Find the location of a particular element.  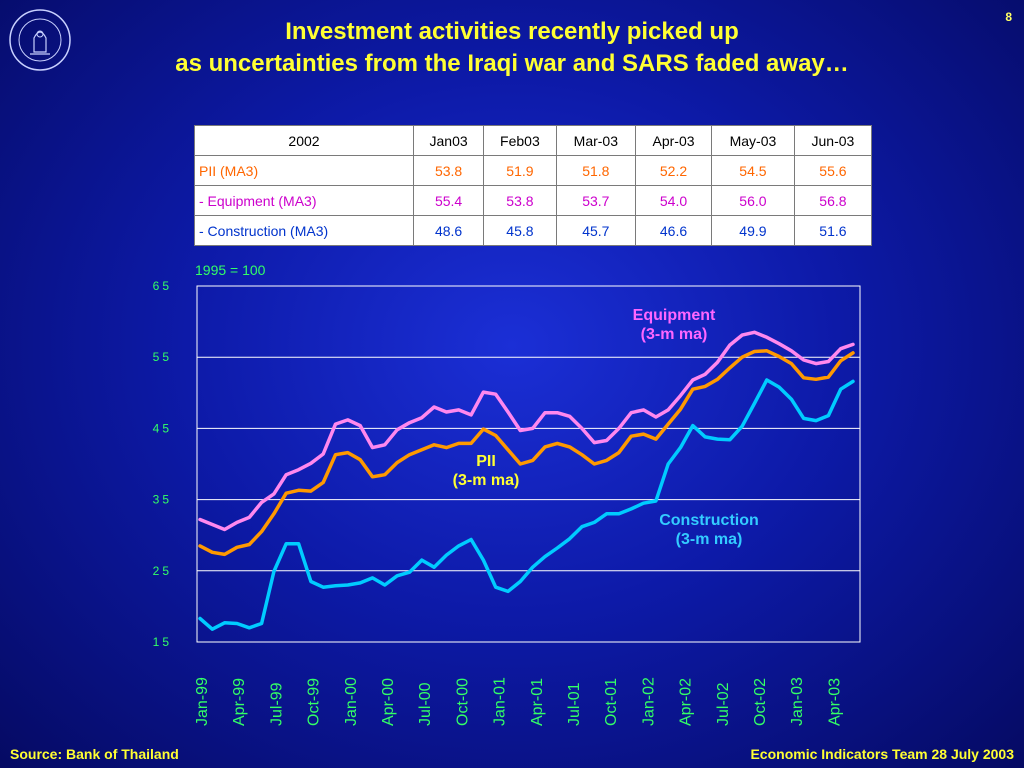

row-label: PII (MA3) is located at coordinates (304, 170).